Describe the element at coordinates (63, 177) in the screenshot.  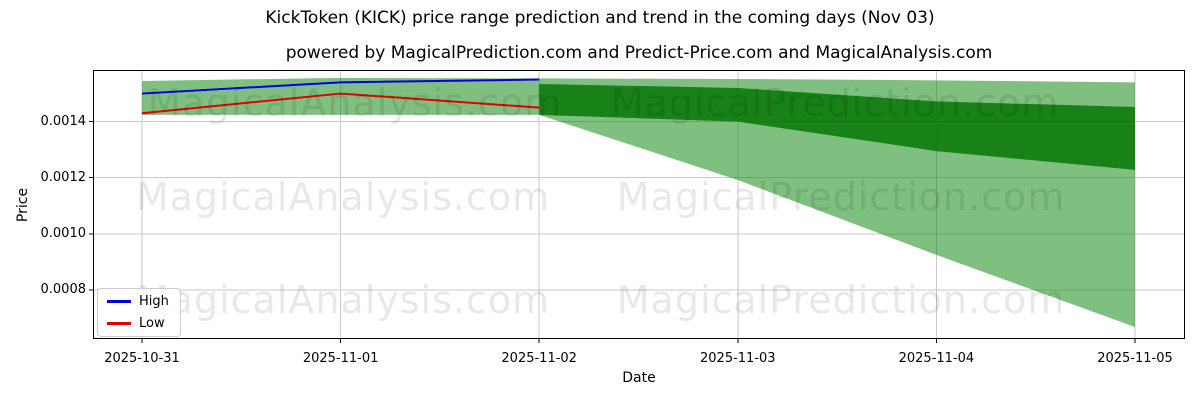
I see `y-tick-label: 0.0012` at that location.